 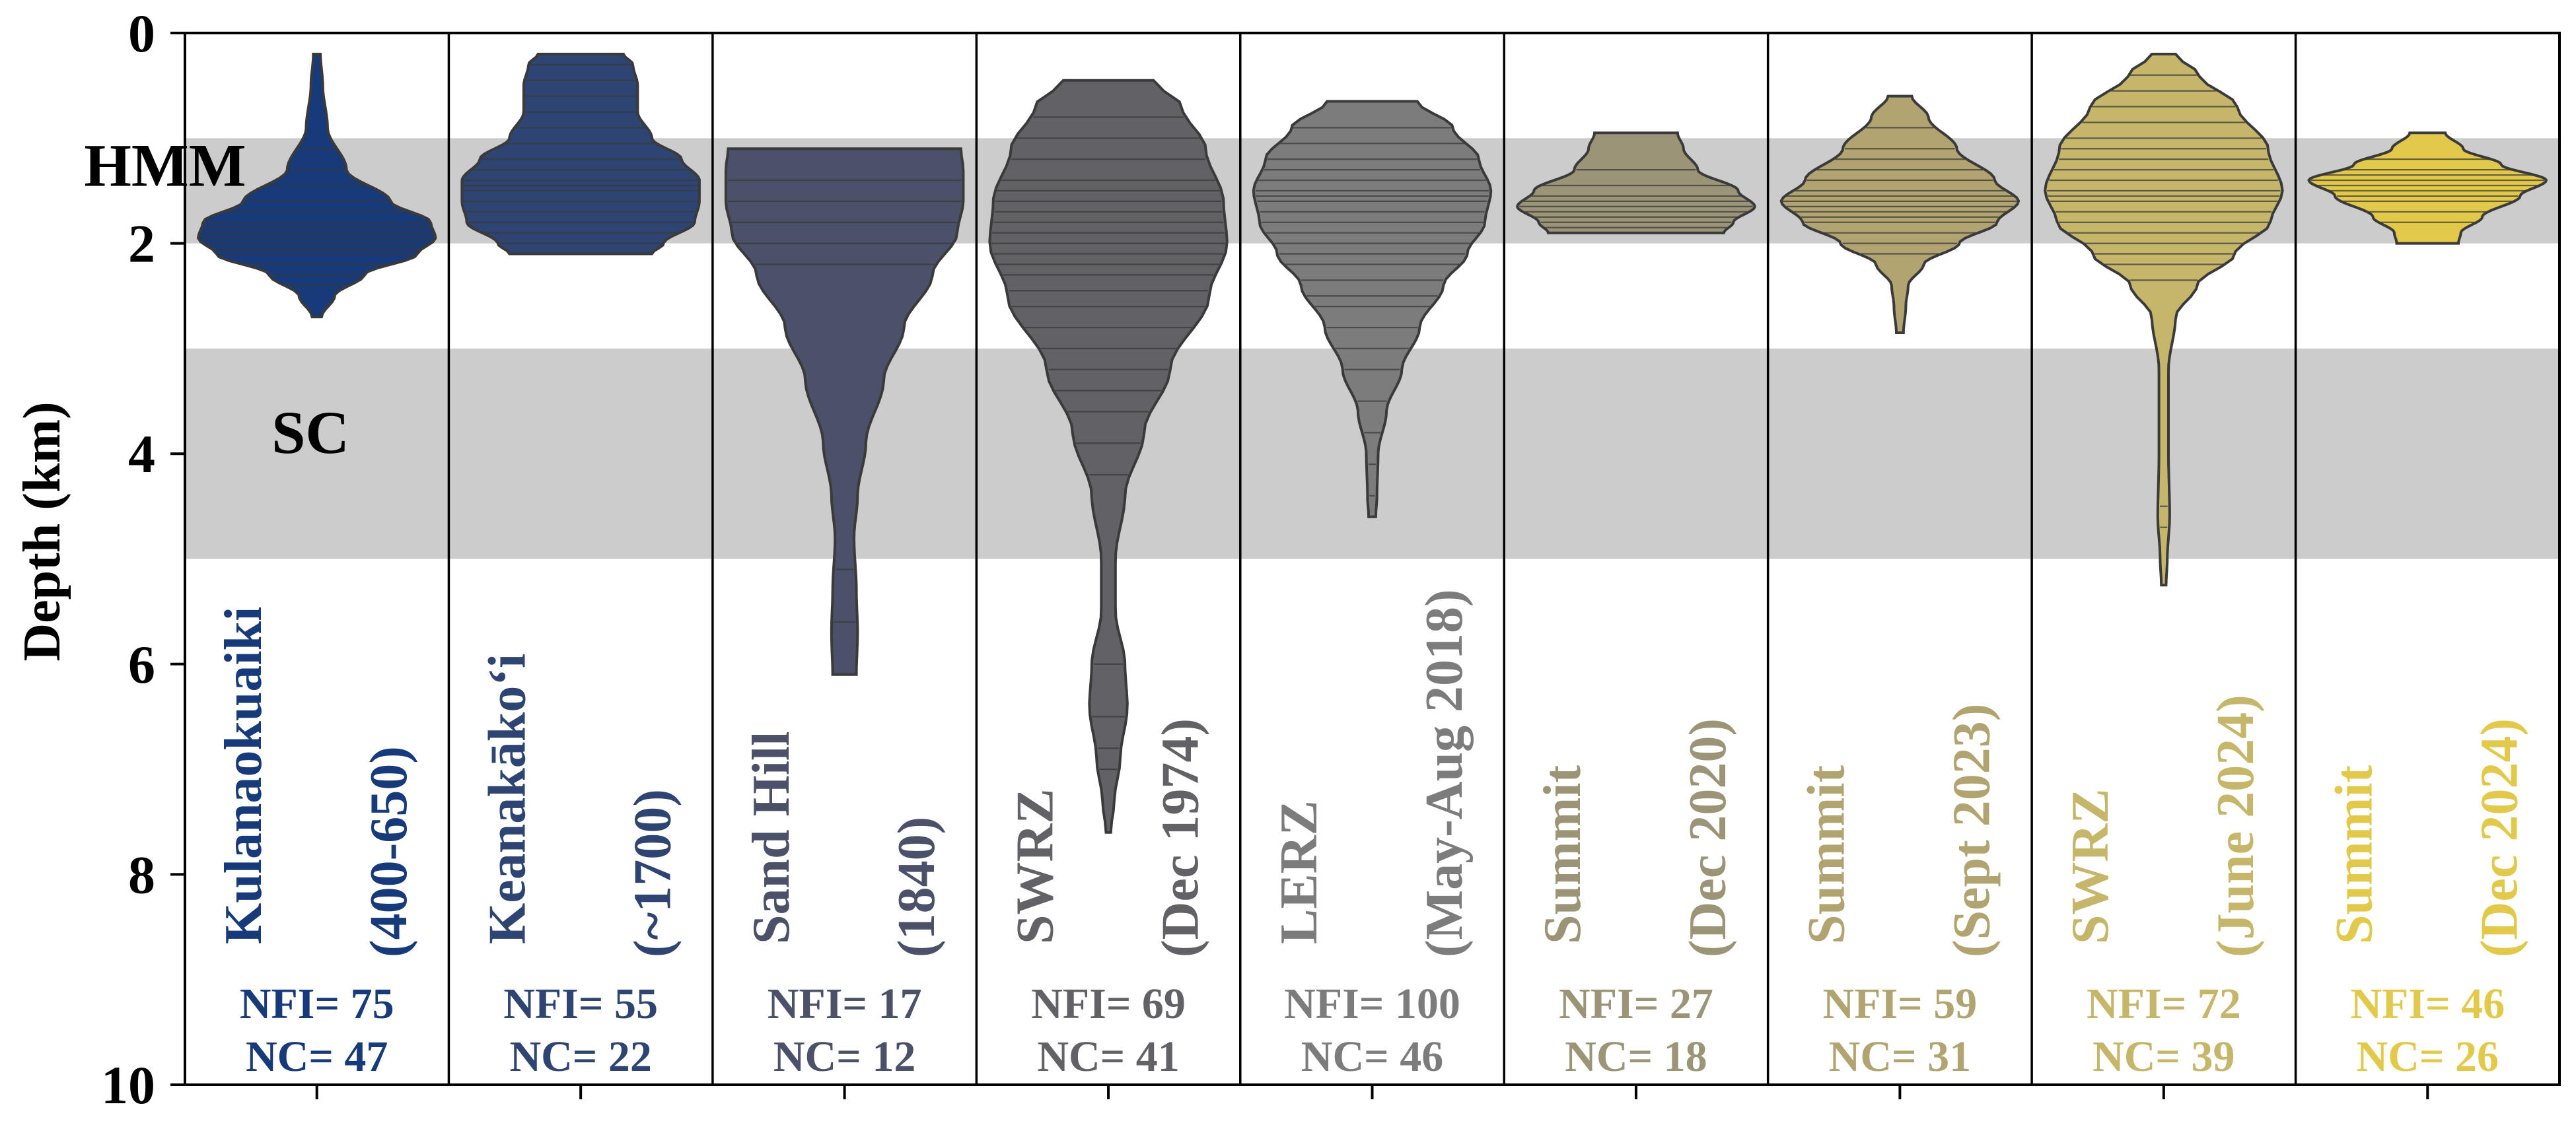 I want to click on violin-period-label: (June 2024), so click(x=2236, y=826).